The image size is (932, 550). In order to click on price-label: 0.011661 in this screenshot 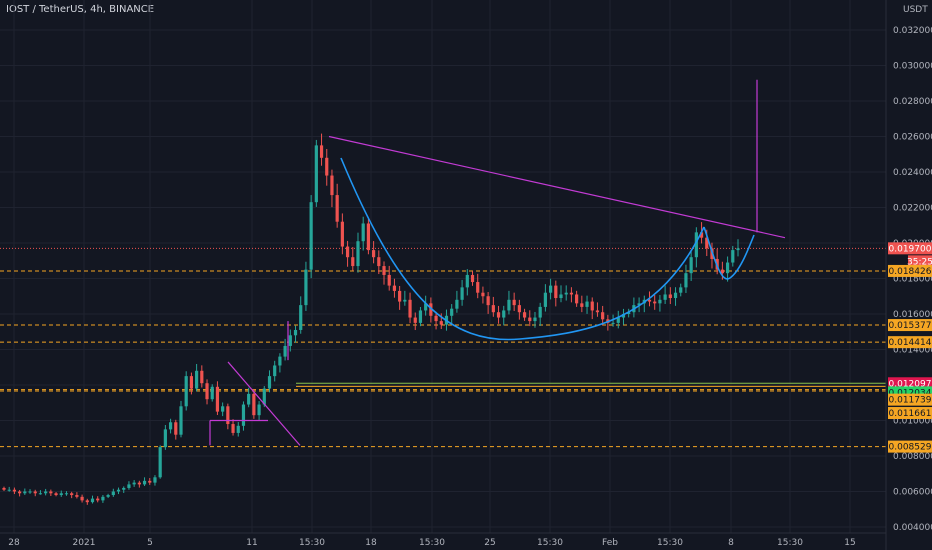, I will do `click(910, 414)`.